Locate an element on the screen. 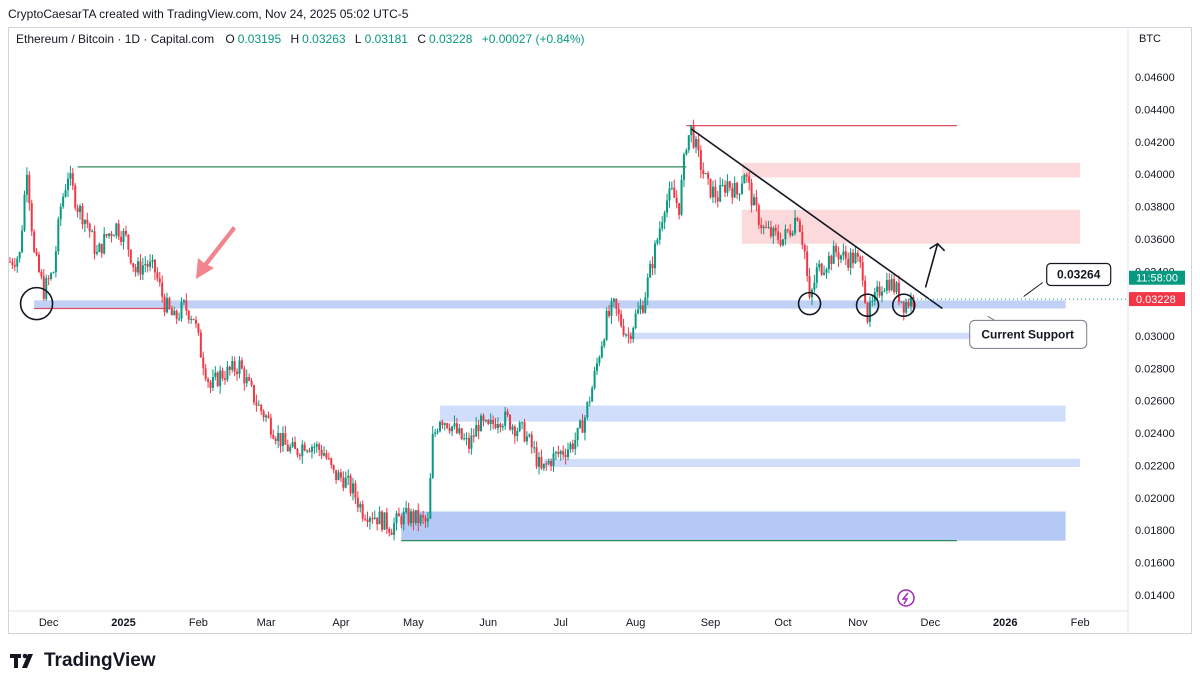 This screenshot has height=687, width=1200. current-support-zone is located at coordinates (550, 304).